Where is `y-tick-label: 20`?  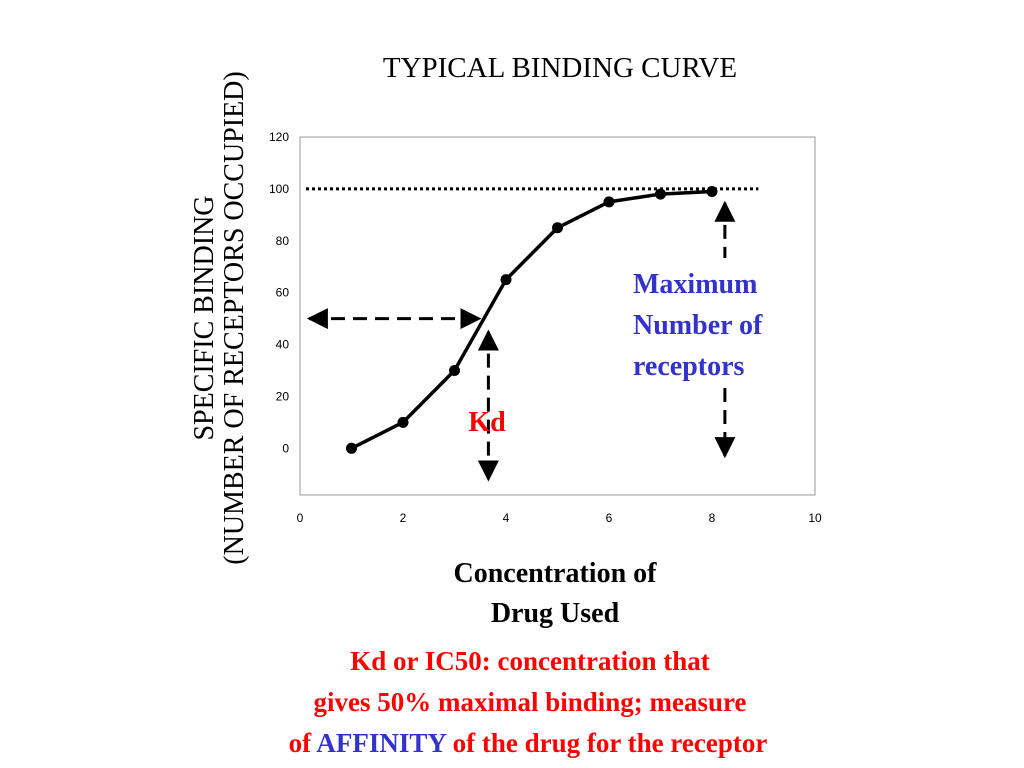 y-tick-label: 20 is located at coordinates (283, 396).